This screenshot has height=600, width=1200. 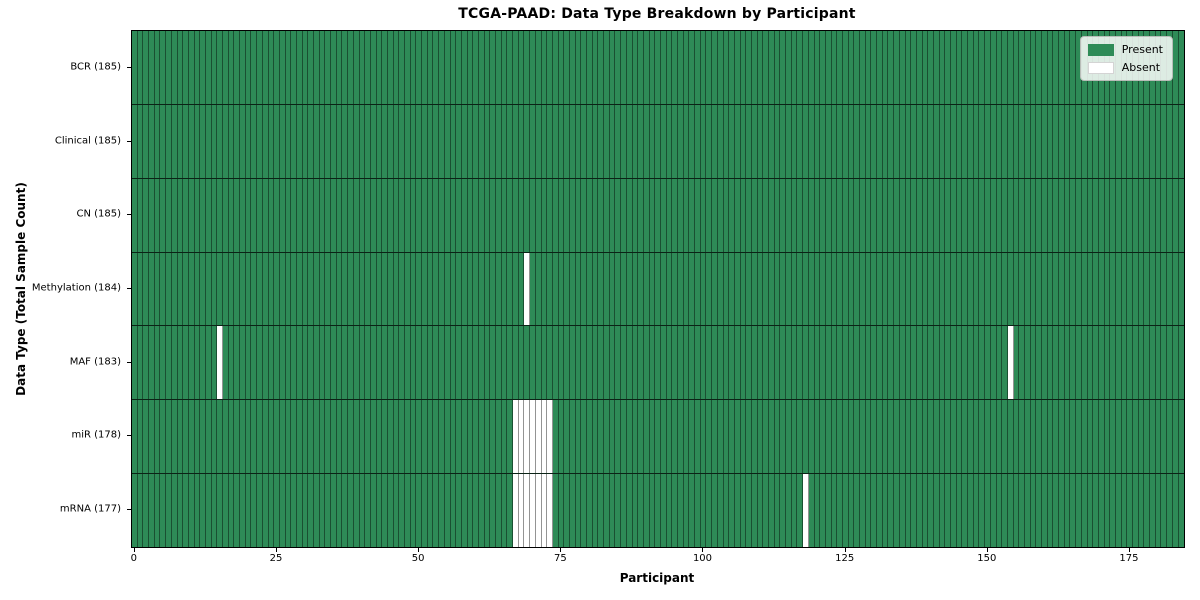 I want to click on legend-label-absent: Absent, so click(x=1141, y=67).